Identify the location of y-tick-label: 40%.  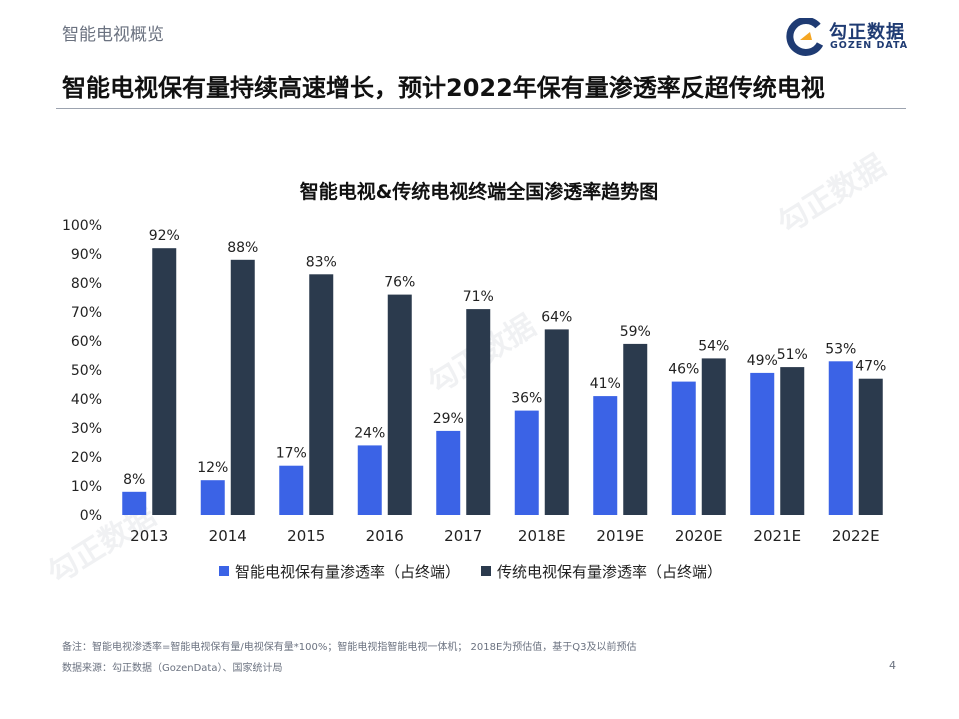
(86, 400).